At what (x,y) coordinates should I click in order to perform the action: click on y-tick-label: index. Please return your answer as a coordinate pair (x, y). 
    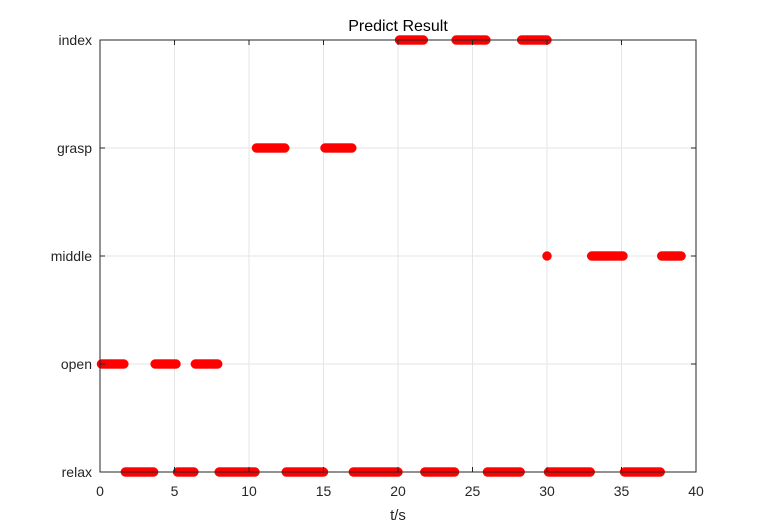
    Looking at the image, I should click on (75, 40).